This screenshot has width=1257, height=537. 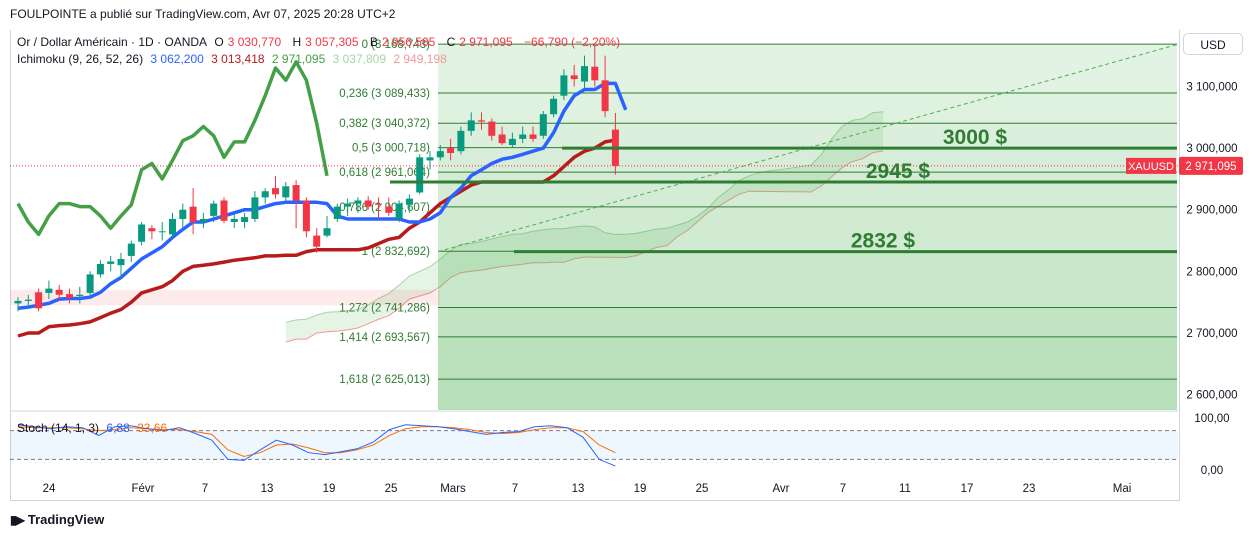 What do you see at coordinates (898, 171) in the screenshot?
I see `key-level-label: 2945 $` at bounding box center [898, 171].